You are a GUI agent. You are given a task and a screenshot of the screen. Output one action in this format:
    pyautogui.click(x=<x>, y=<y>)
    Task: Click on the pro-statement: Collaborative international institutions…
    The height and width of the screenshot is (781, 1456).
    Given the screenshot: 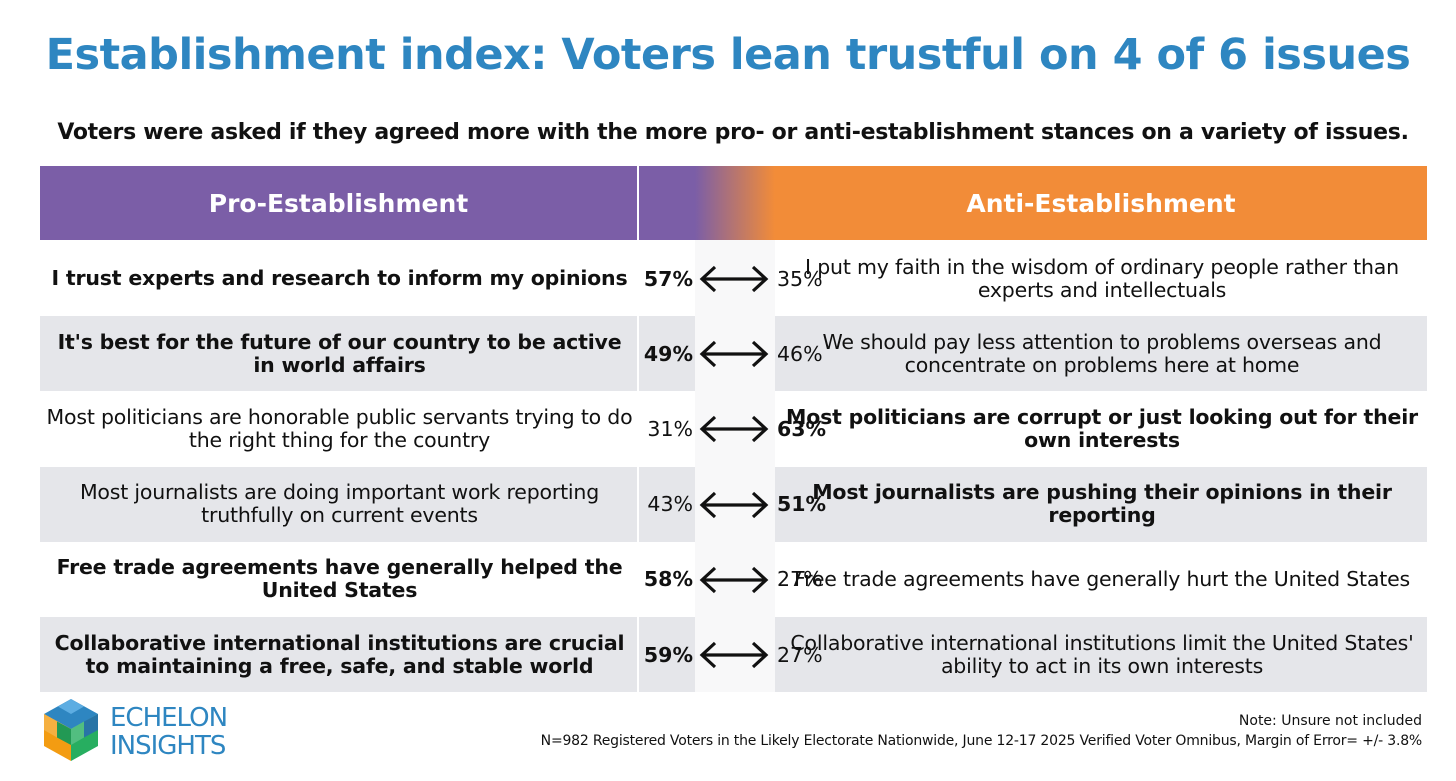 What is the action you would take?
    pyautogui.click(x=339, y=654)
    